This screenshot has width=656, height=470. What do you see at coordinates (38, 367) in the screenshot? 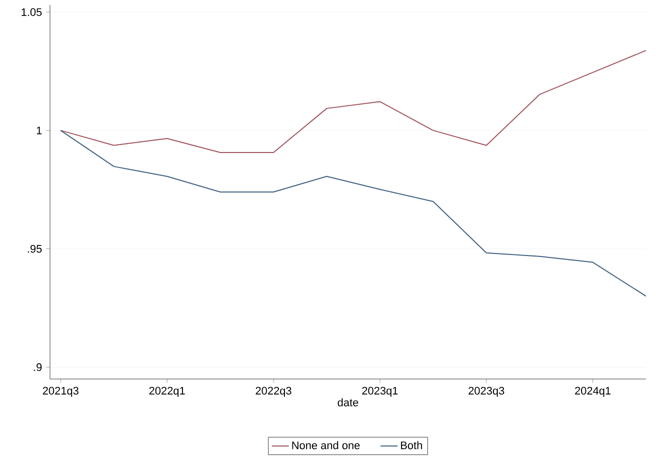
I see `y-tick-label: .9` at bounding box center [38, 367].